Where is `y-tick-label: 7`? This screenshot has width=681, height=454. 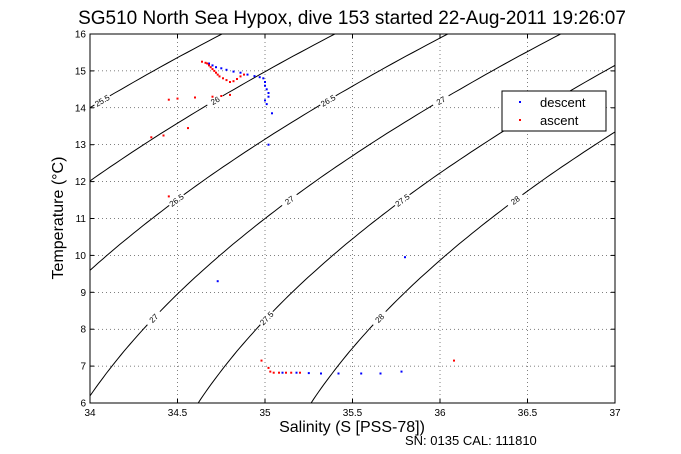 y-tick-label: 7 is located at coordinates (83, 367).